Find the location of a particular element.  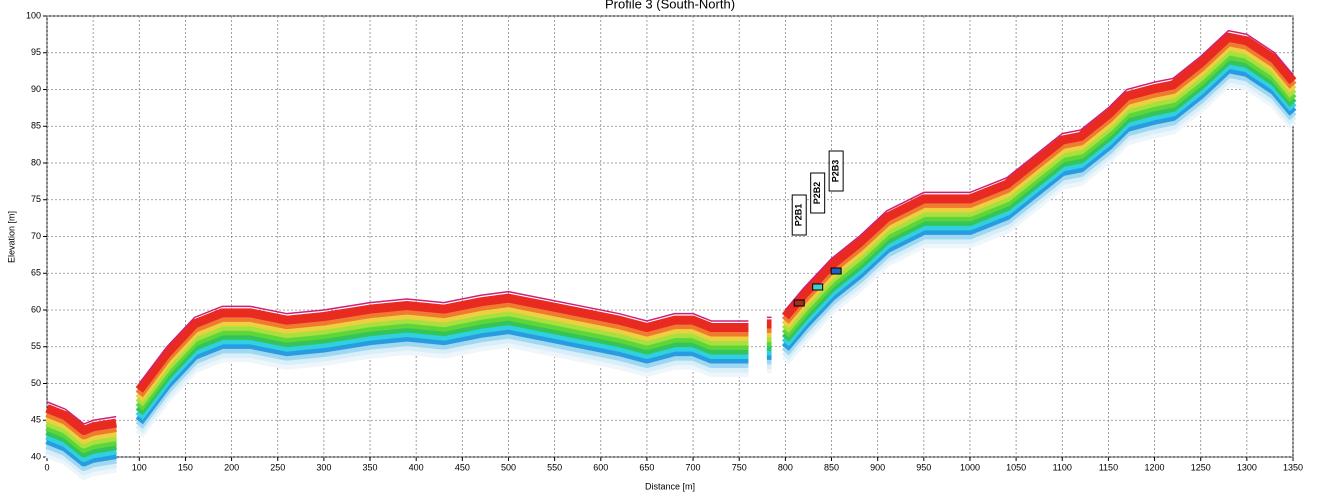

x-tick-label: 850 is located at coordinates (831, 467).